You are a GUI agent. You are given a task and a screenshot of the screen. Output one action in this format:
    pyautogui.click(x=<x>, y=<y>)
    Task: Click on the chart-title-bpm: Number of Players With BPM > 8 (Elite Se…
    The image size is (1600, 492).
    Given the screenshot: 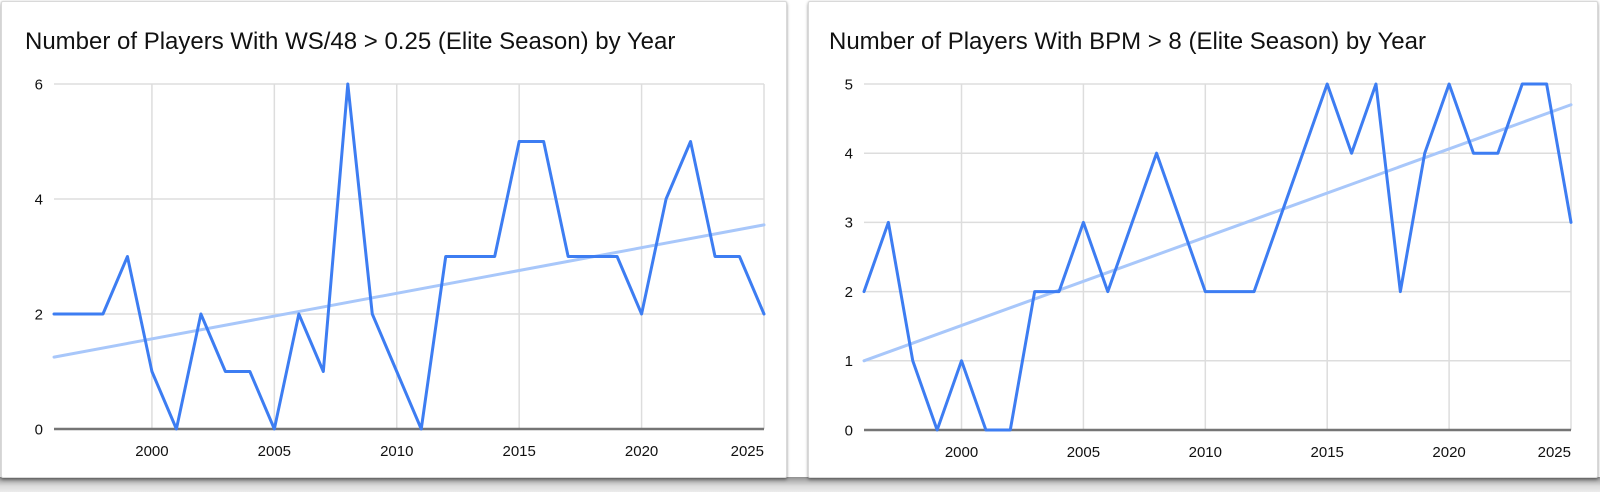 What is the action you would take?
    pyautogui.click(x=1127, y=41)
    